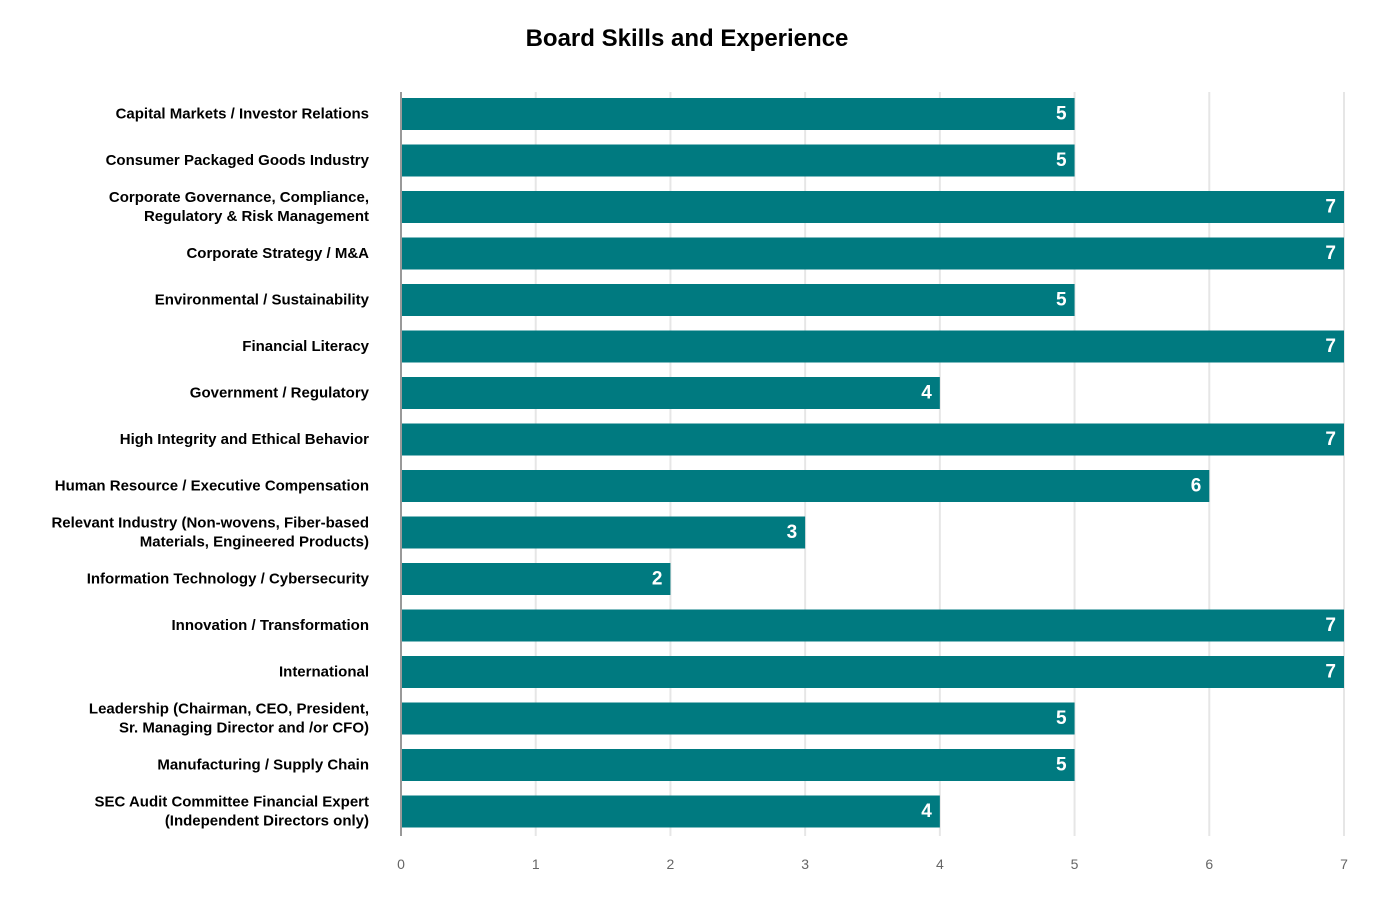 This screenshot has height=900, width=1374. I want to click on category-label: Environmental / Sustainability, so click(262, 300).